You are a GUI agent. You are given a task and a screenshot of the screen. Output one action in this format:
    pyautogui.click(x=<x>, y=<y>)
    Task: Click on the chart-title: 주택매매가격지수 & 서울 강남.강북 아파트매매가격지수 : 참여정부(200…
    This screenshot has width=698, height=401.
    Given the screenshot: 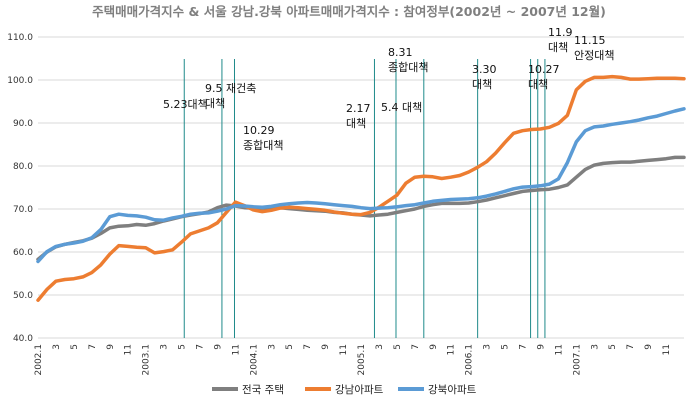 What is the action you would take?
    pyautogui.click(x=349, y=11)
    